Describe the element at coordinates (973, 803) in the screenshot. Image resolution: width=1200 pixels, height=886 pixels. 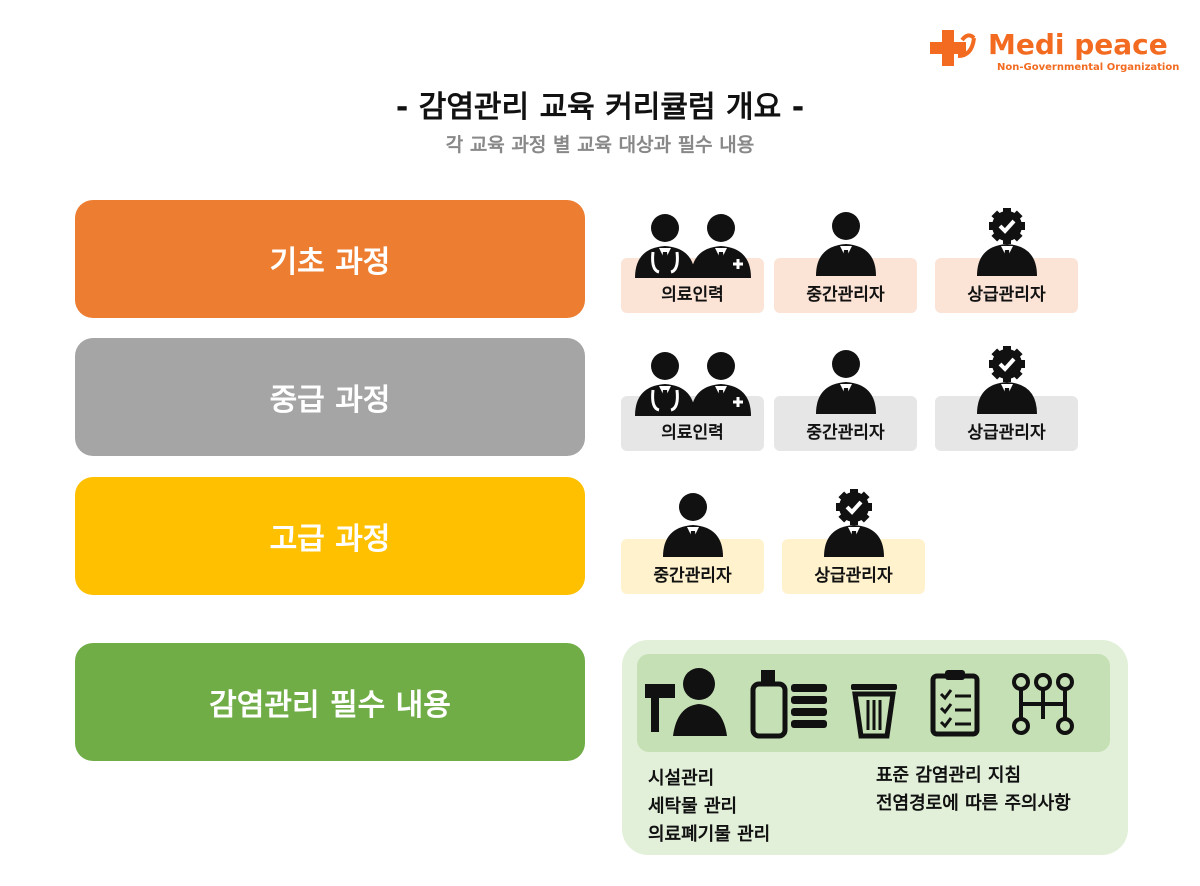
I see `essential-item: 전염경로에 따른 주의사항` at that location.